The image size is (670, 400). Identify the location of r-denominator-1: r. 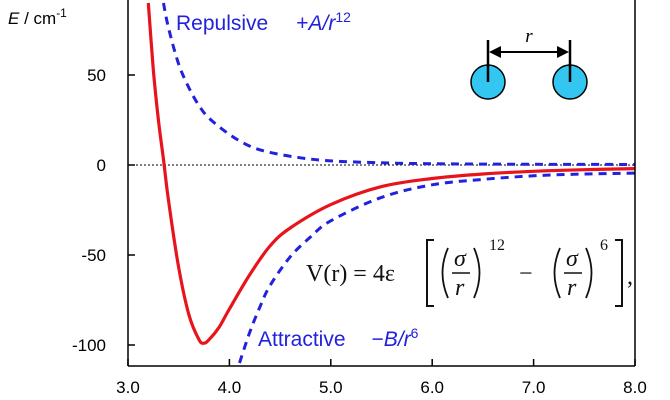
(460, 288).